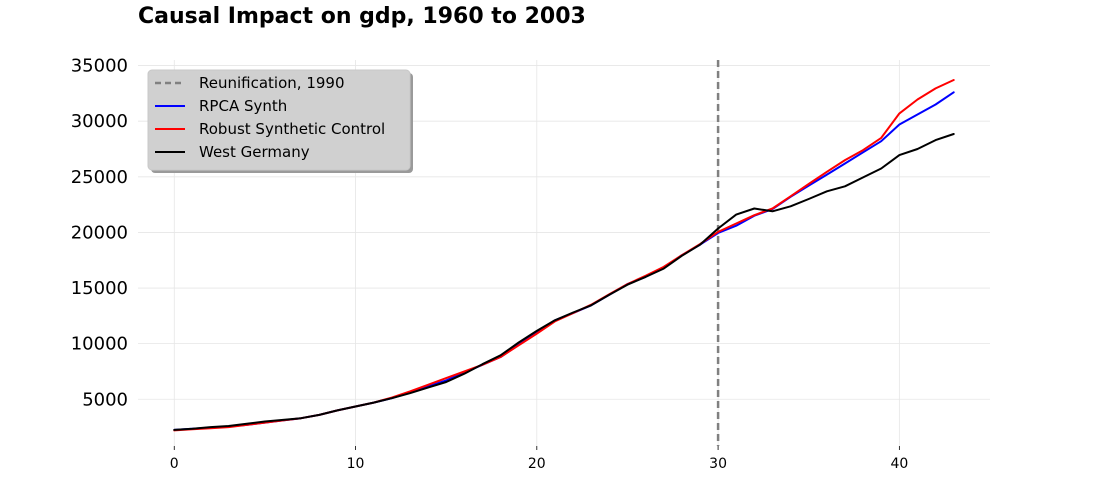  Describe the element at coordinates (99, 66) in the screenshot. I see `y-tick-label: 35000` at that location.